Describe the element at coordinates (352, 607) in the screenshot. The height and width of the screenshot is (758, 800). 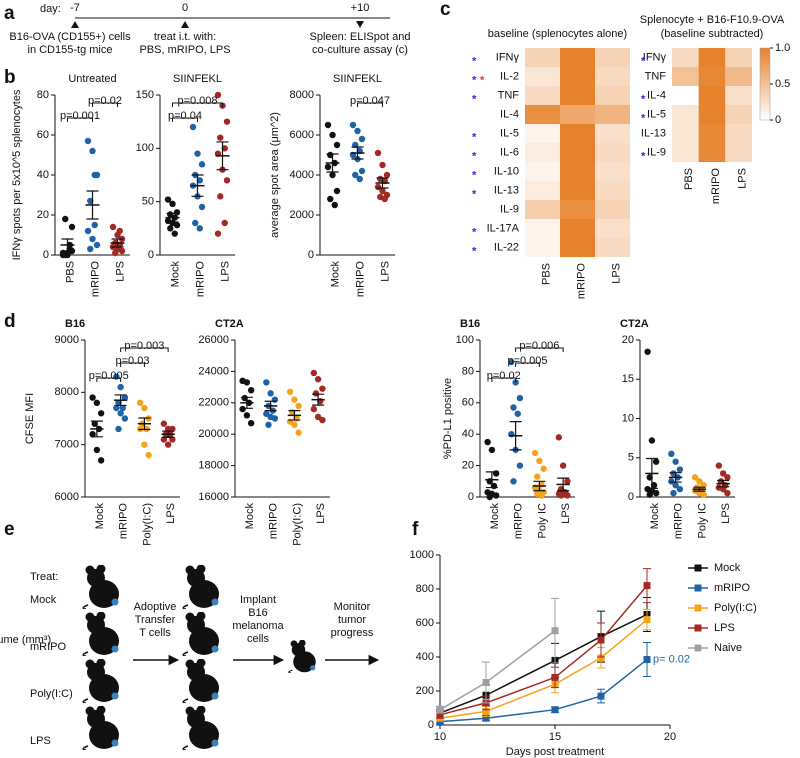
I see `step-label: Monitor` at that location.